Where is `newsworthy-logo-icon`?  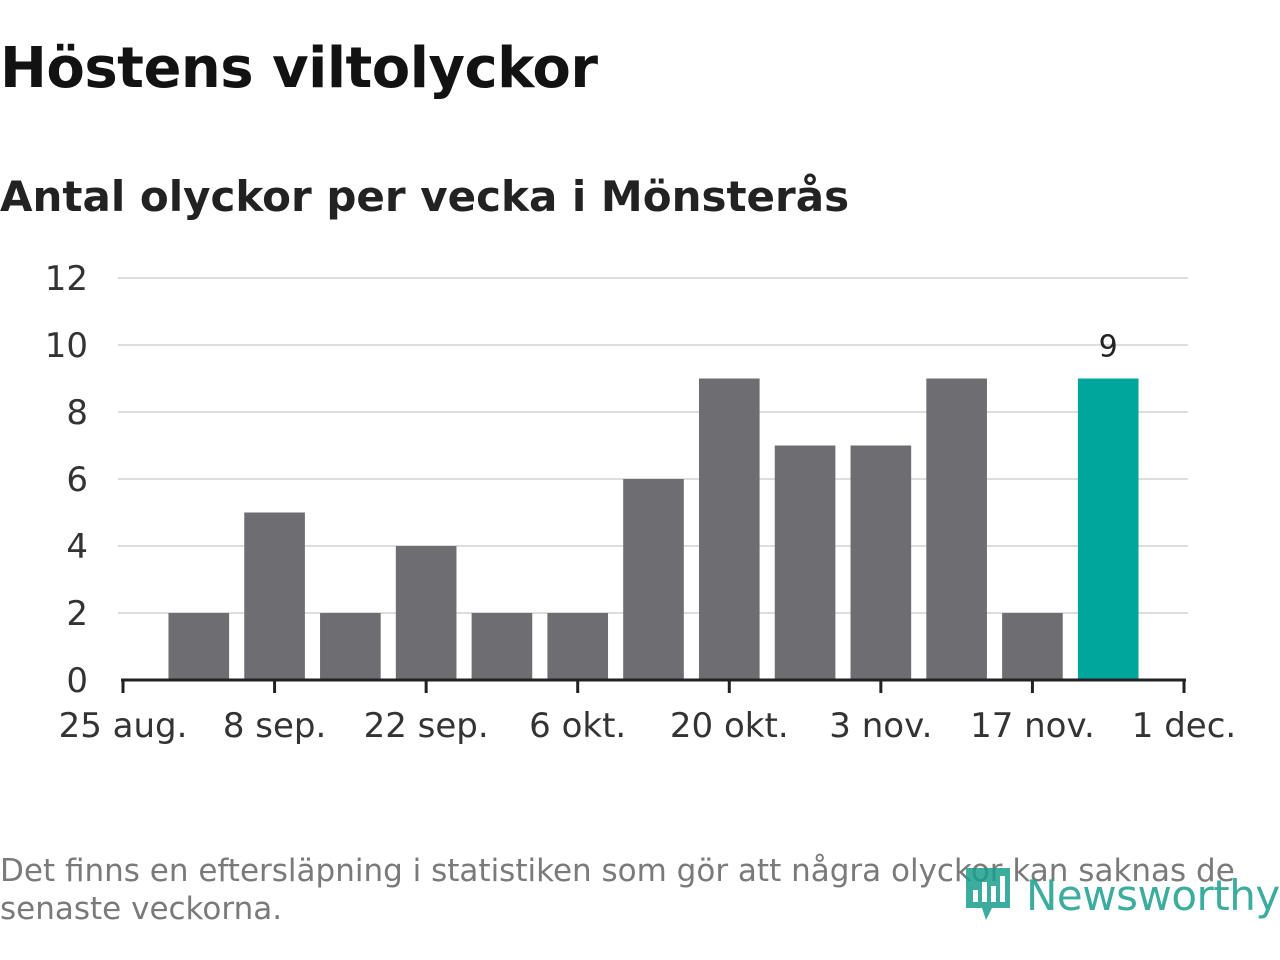 newsworthy-logo-icon is located at coordinates (988, 894).